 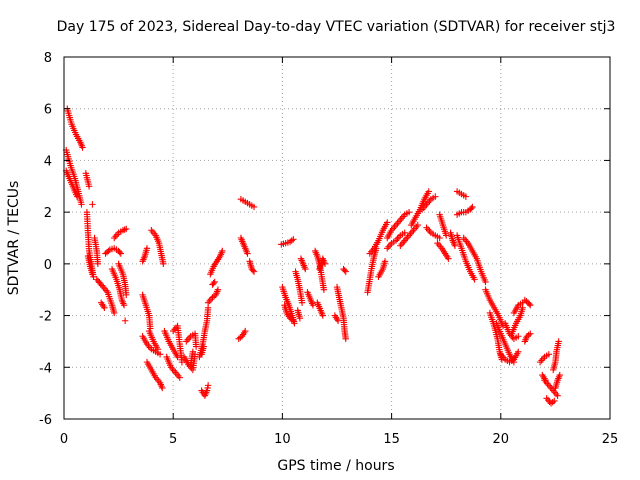 I want to click on y-tick-label: -4, so click(x=45, y=368).